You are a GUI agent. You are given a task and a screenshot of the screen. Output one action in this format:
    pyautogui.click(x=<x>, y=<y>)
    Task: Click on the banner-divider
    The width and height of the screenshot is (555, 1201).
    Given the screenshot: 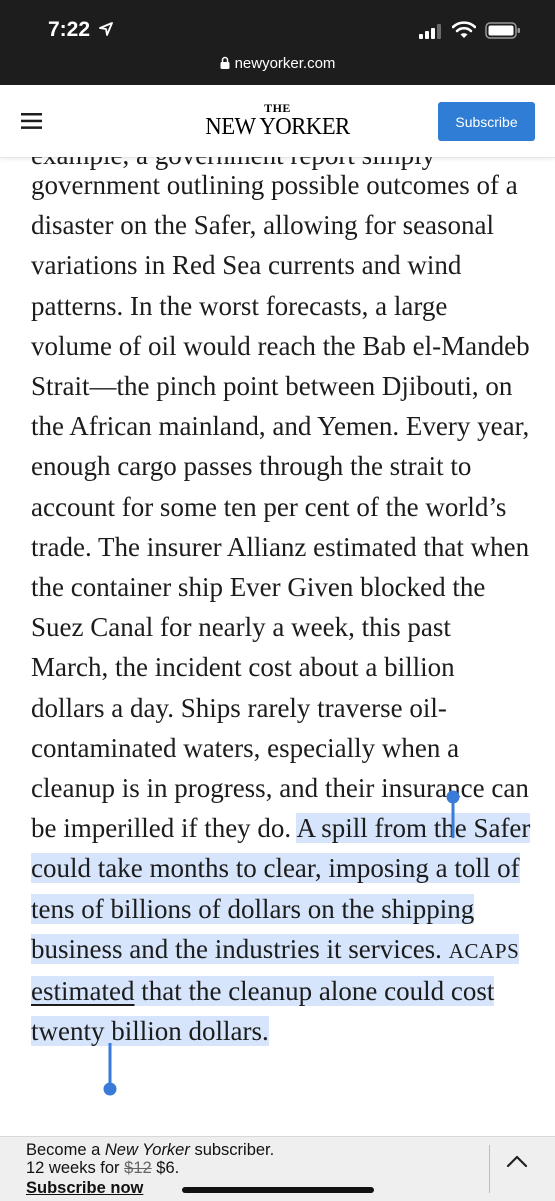 What is the action you would take?
    pyautogui.click(x=489, y=1169)
    